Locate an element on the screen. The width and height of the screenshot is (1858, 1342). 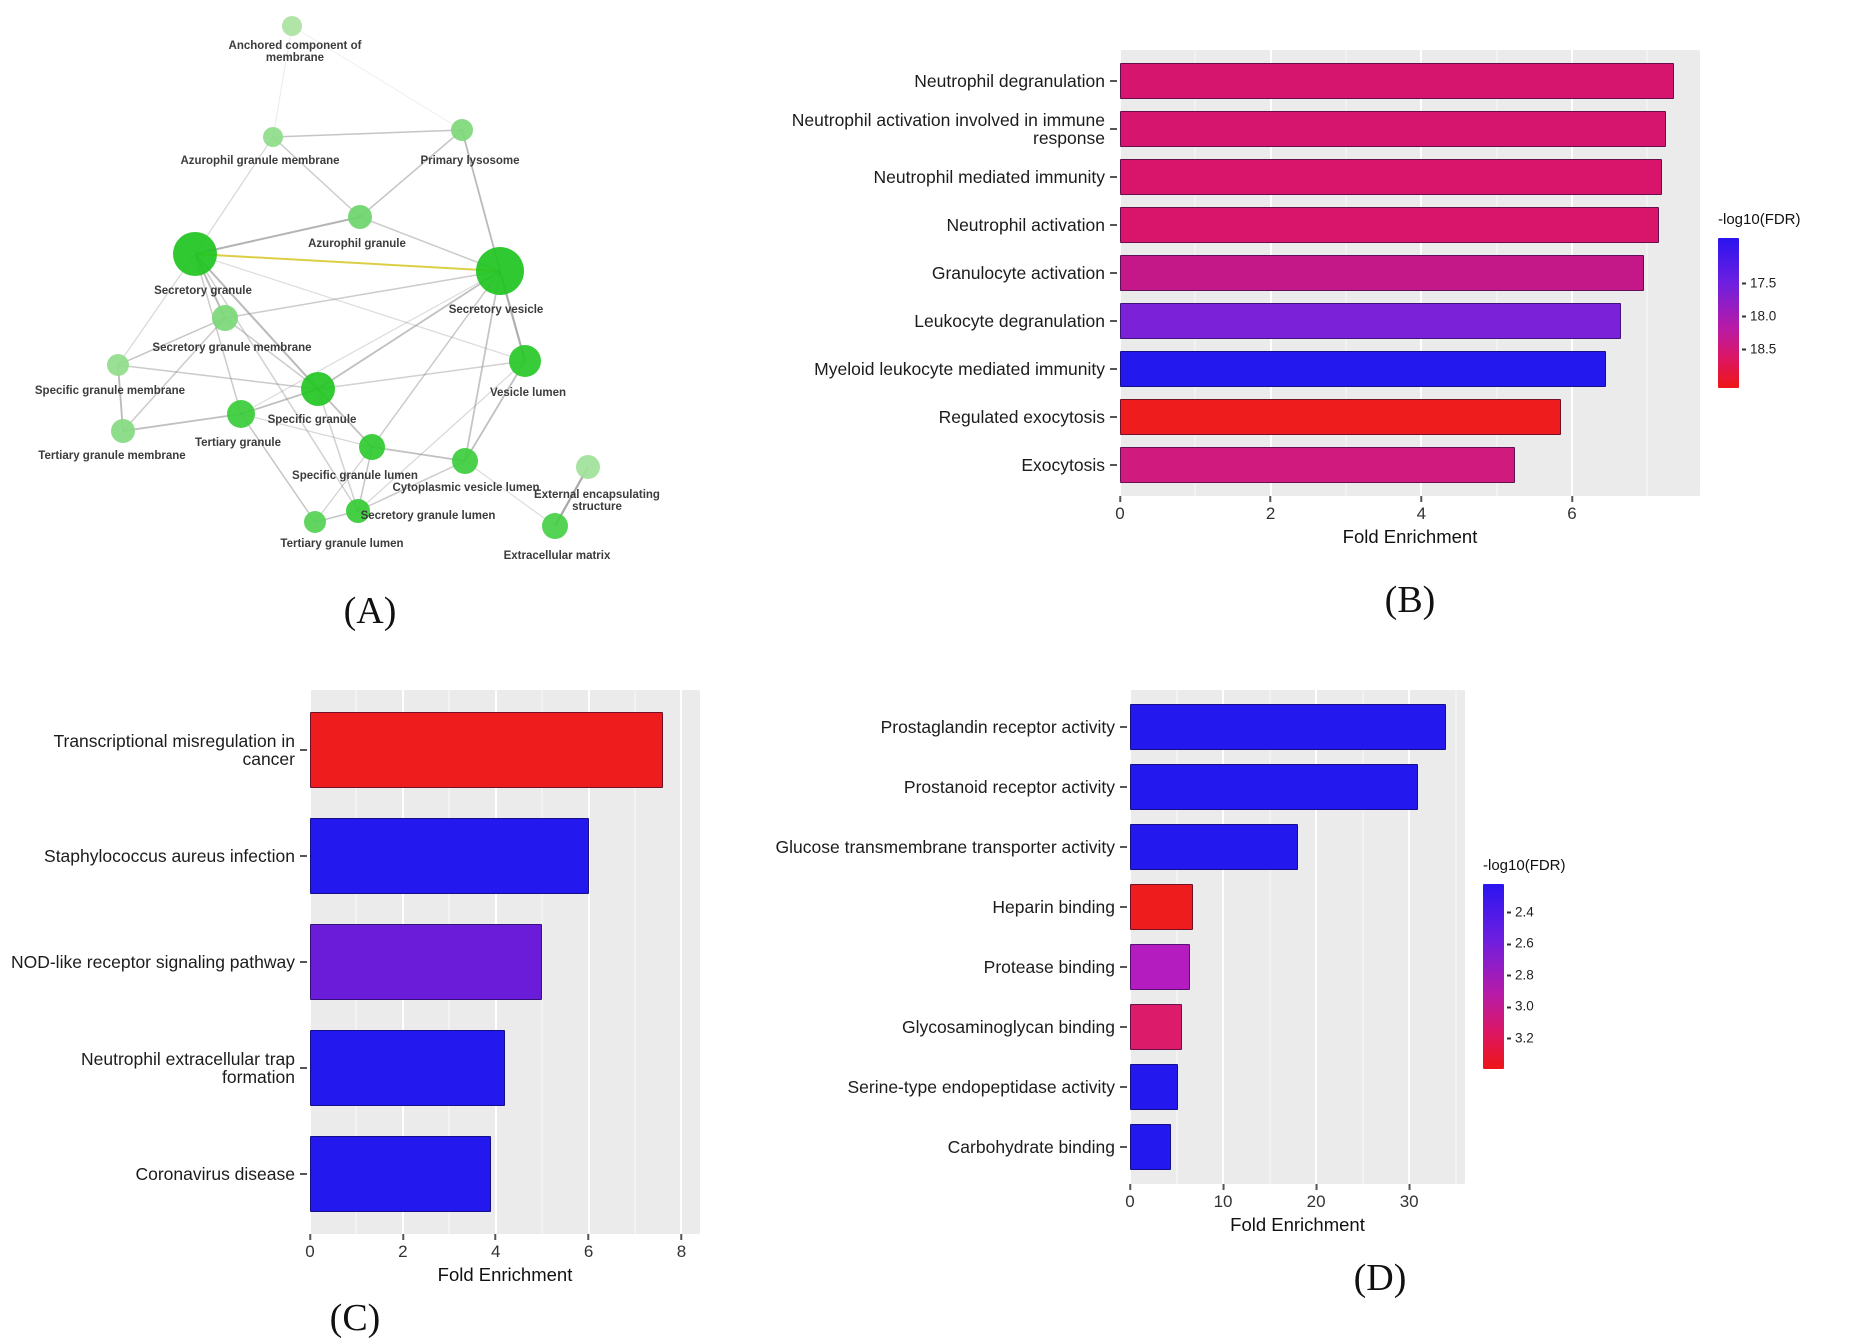
x-axis-tick-label: 8 is located at coordinates (681, 1251).